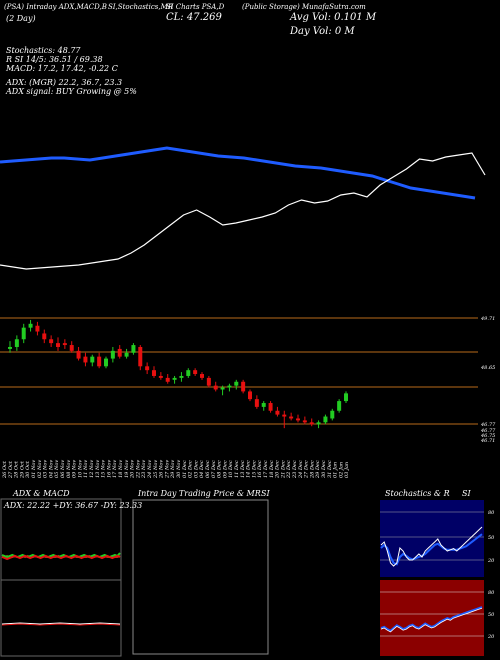 This screenshot has height=660, width=500. What do you see at coordinates (487, 436) in the screenshot?
I see `price-tick-label: 46.75` at bounding box center [487, 436].